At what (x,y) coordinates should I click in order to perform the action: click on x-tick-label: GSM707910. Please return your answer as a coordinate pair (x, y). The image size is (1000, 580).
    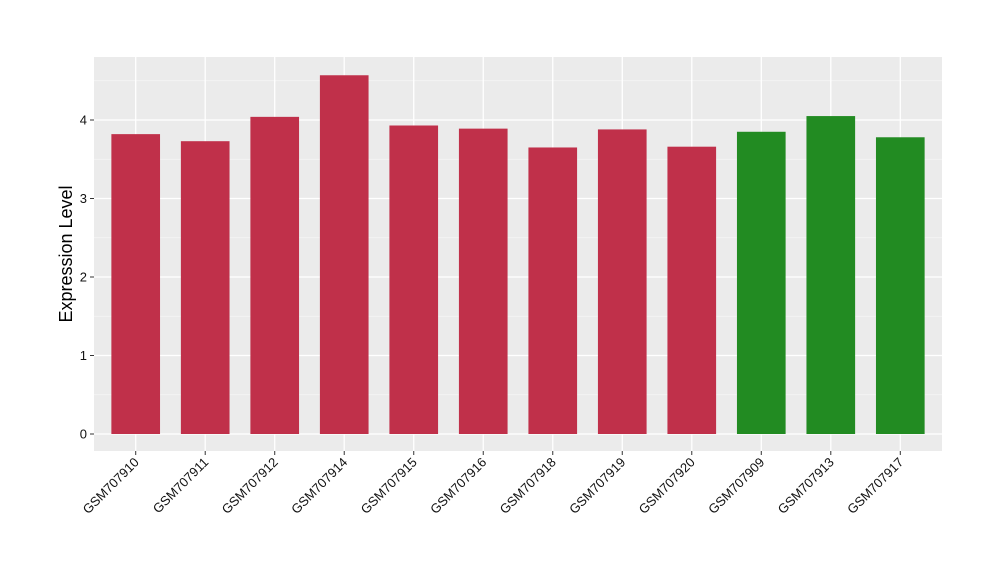
    Looking at the image, I should click on (111, 486).